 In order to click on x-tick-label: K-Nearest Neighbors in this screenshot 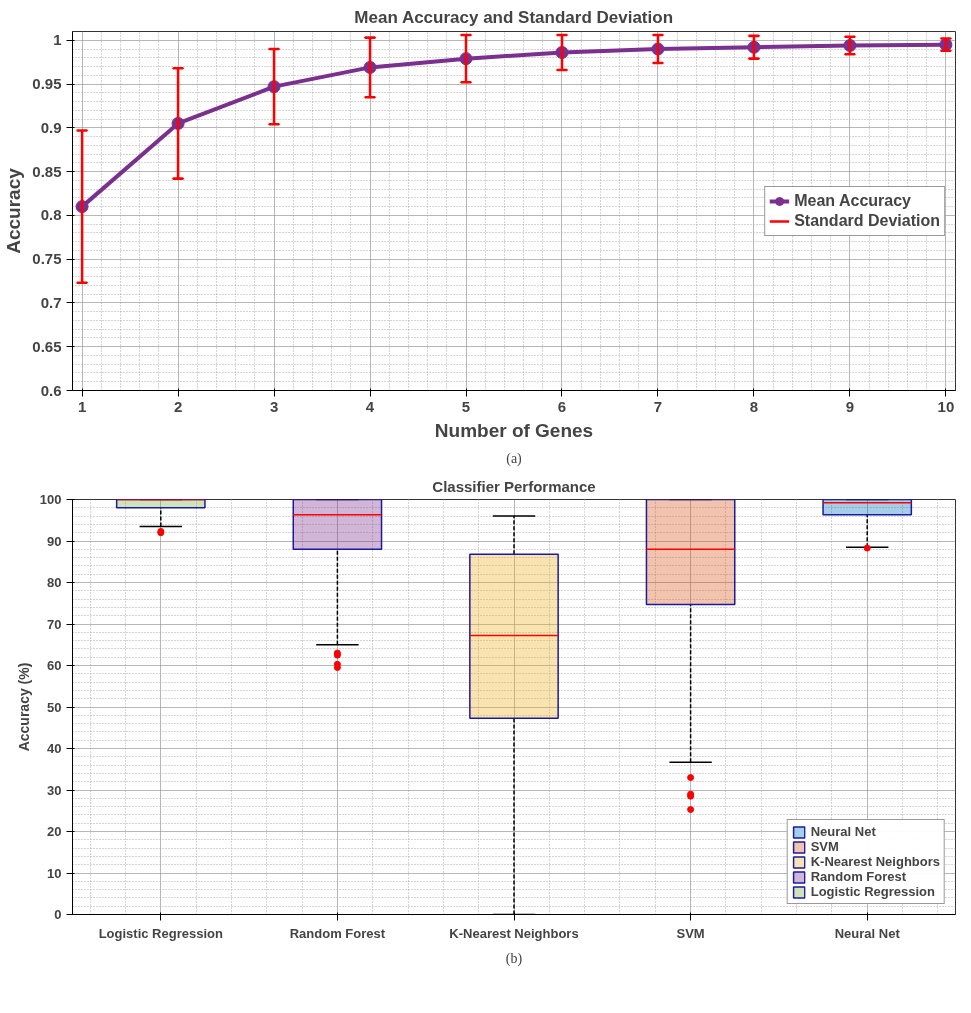, I will do `click(514, 933)`.